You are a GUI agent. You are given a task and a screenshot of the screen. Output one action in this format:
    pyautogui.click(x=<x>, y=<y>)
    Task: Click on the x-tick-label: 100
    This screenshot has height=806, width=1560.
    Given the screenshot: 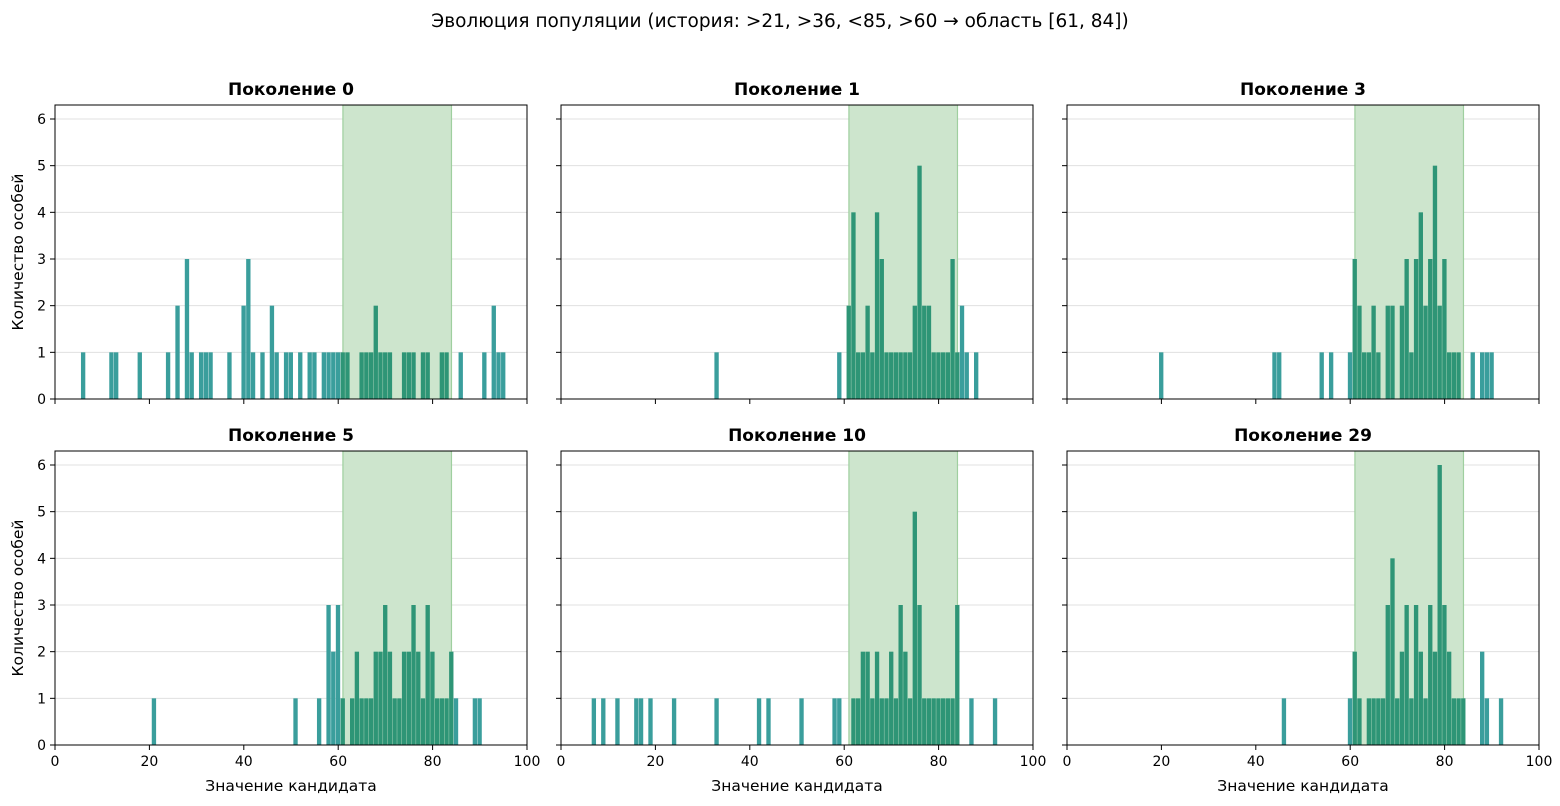 What is the action you would take?
    pyautogui.click(x=1033, y=762)
    